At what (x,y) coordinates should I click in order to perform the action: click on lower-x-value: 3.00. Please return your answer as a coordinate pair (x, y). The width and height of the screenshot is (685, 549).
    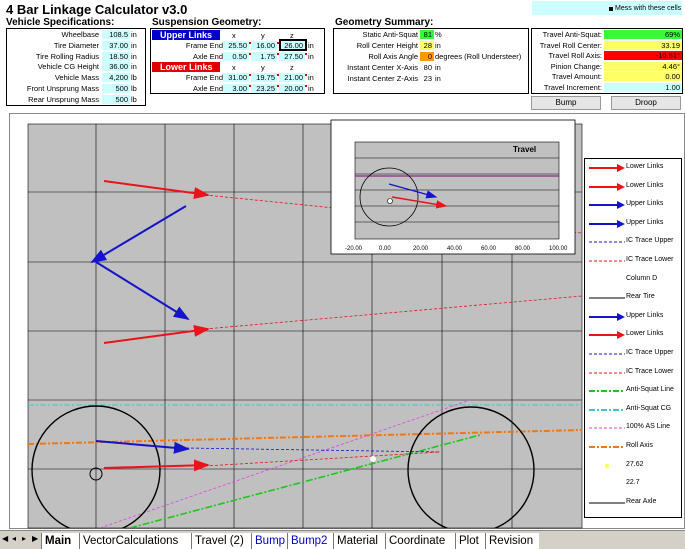
    Looking at the image, I should click on (236, 88).